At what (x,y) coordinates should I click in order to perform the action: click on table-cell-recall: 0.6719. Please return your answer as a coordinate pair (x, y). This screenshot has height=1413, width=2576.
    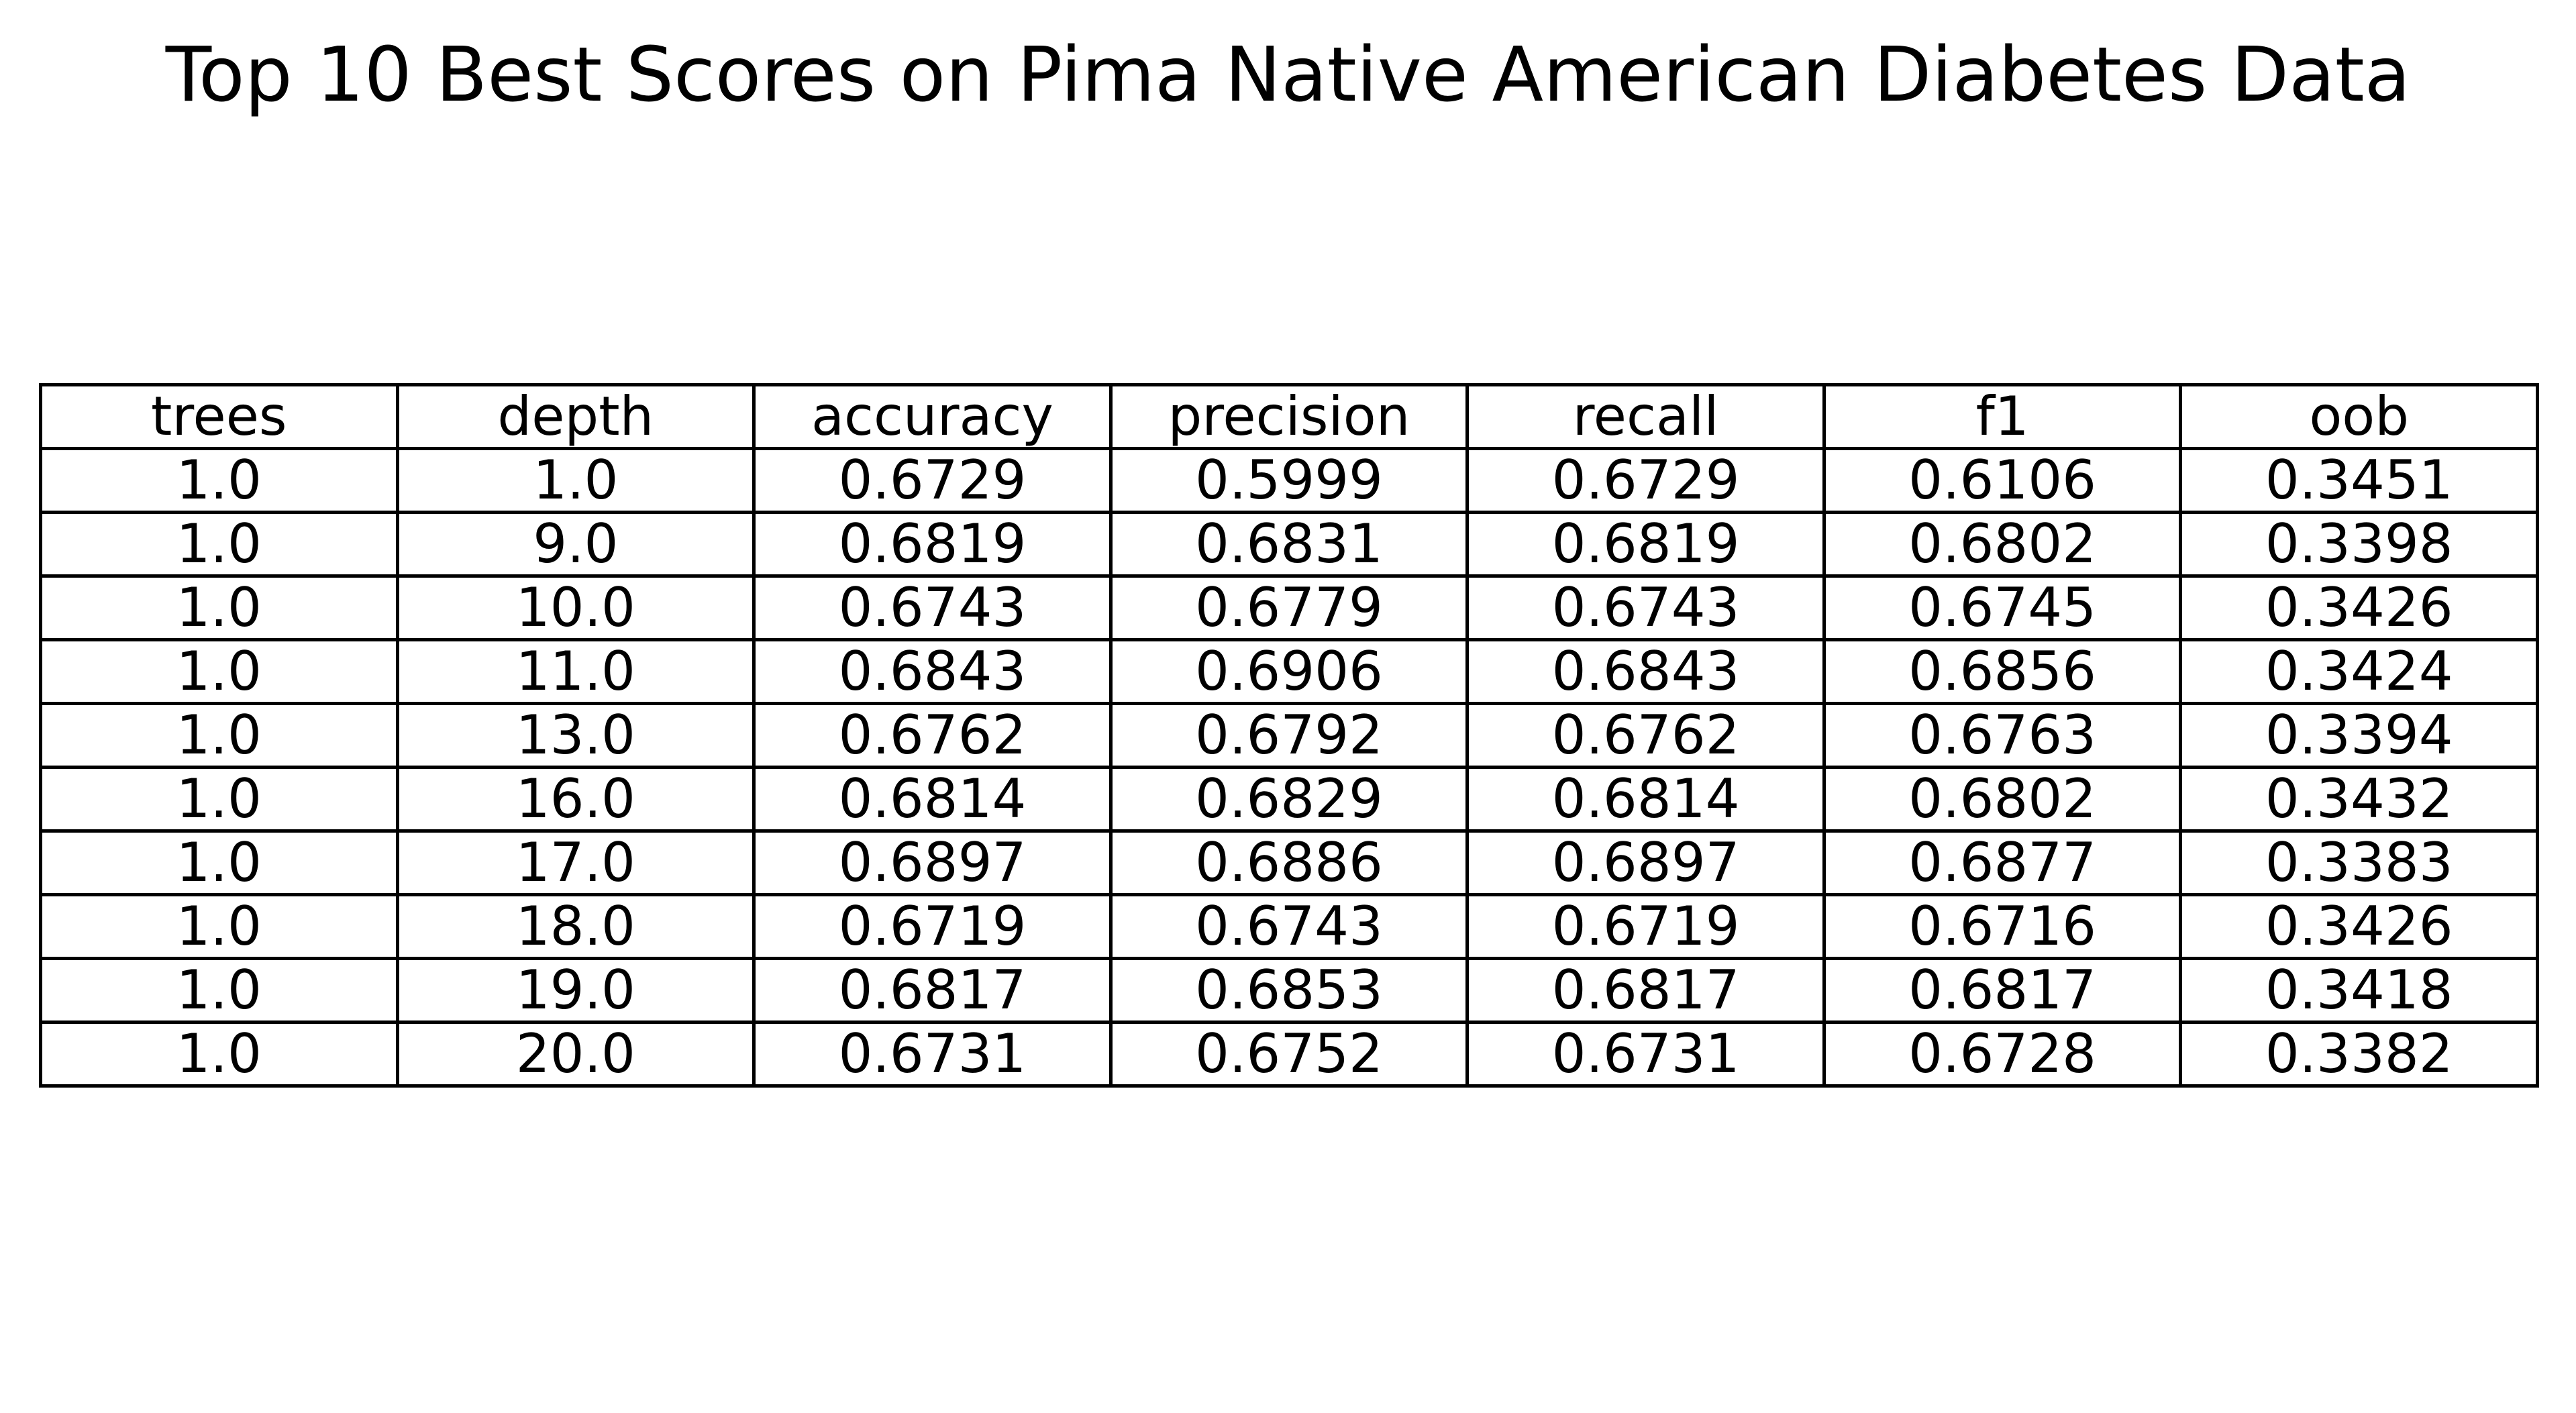
    Looking at the image, I should click on (1645, 926).